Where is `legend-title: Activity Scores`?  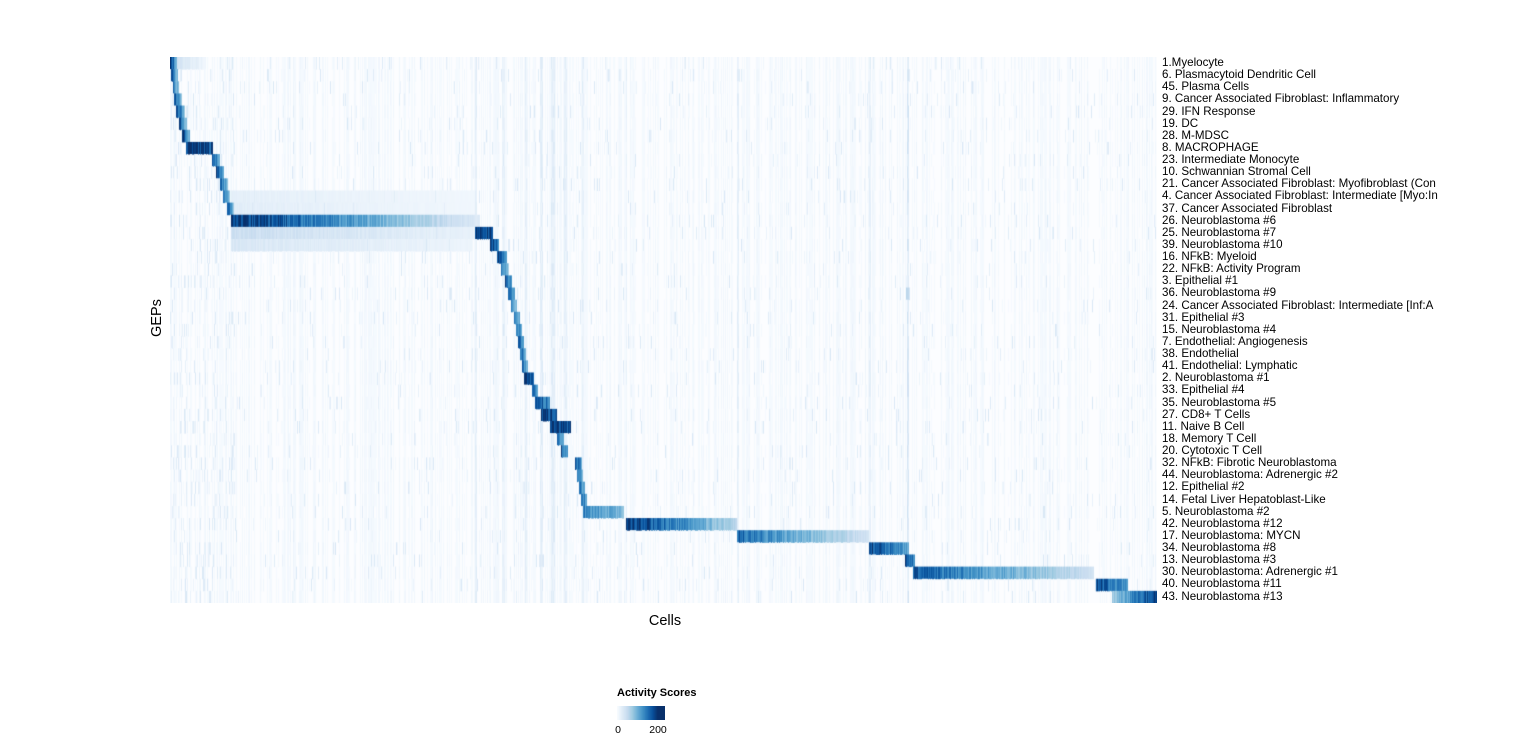 legend-title: Activity Scores is located at coordinates (657, 693).